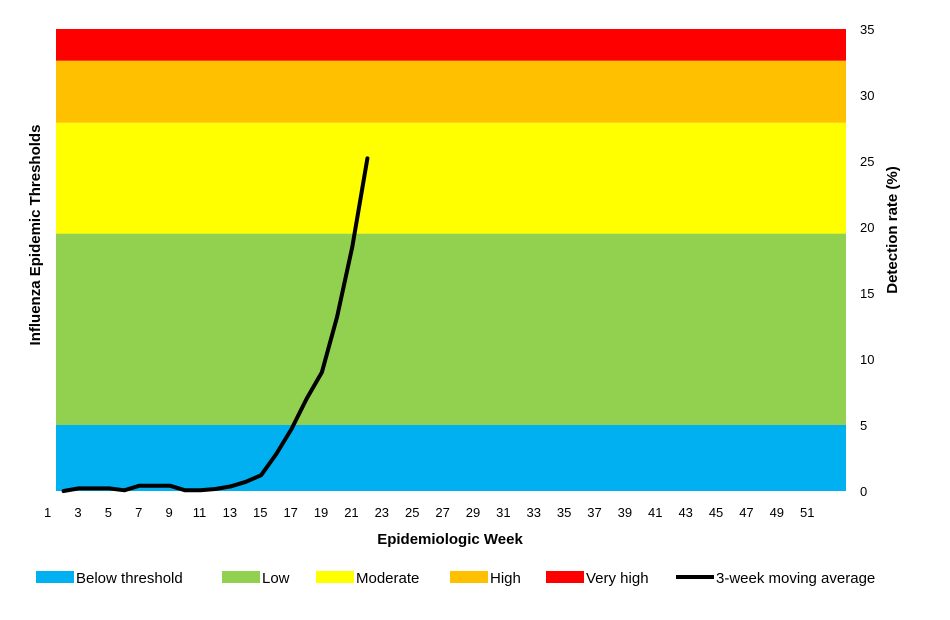  I want to click on x-tick-label: 13, so click(230, 512).